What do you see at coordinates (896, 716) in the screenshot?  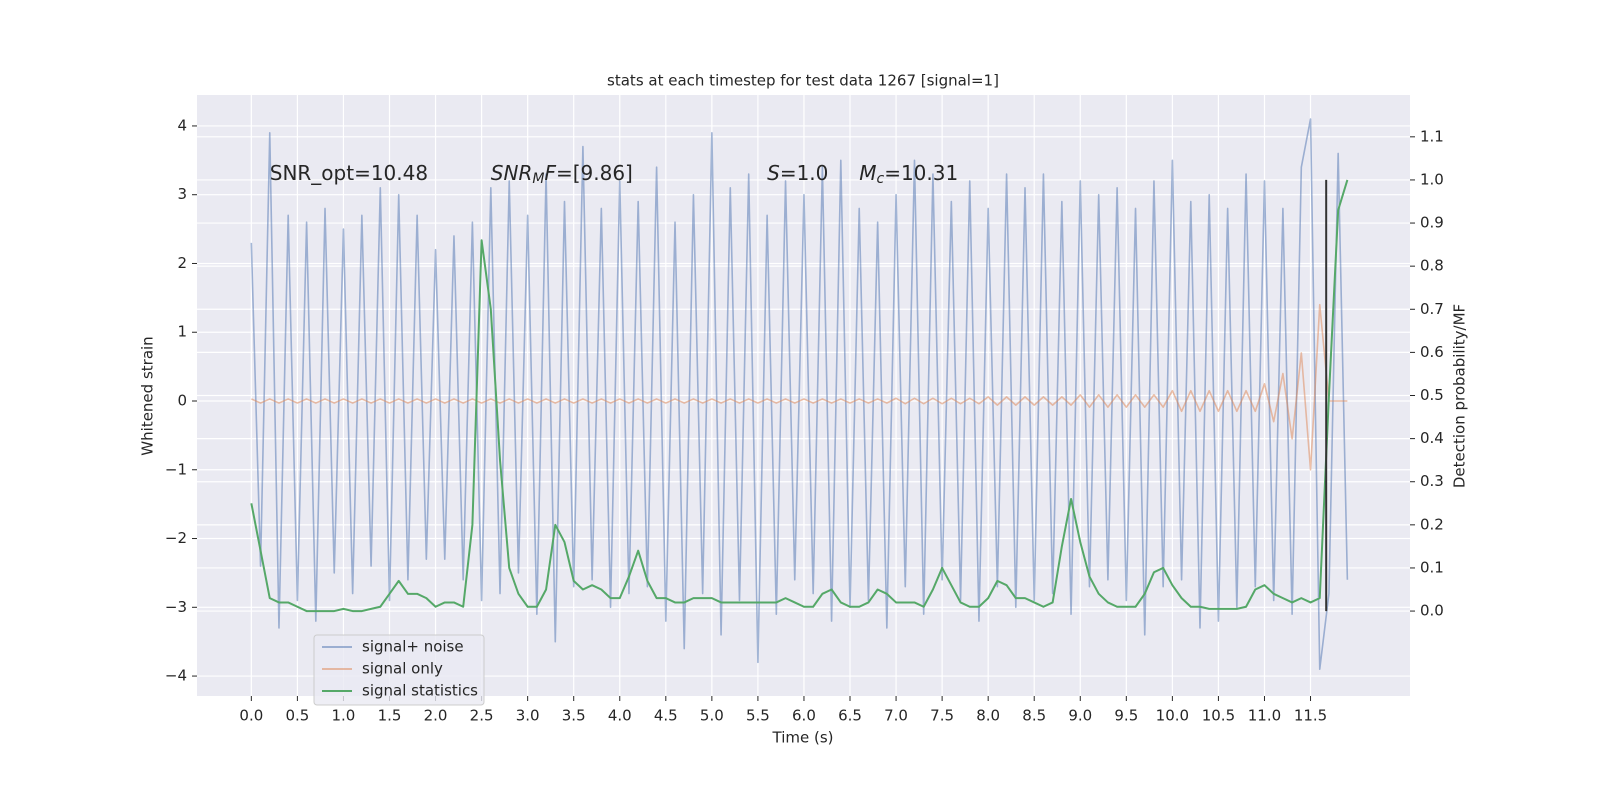 I see `x-tick-label: 7.0` at bounding box center [896, 716].